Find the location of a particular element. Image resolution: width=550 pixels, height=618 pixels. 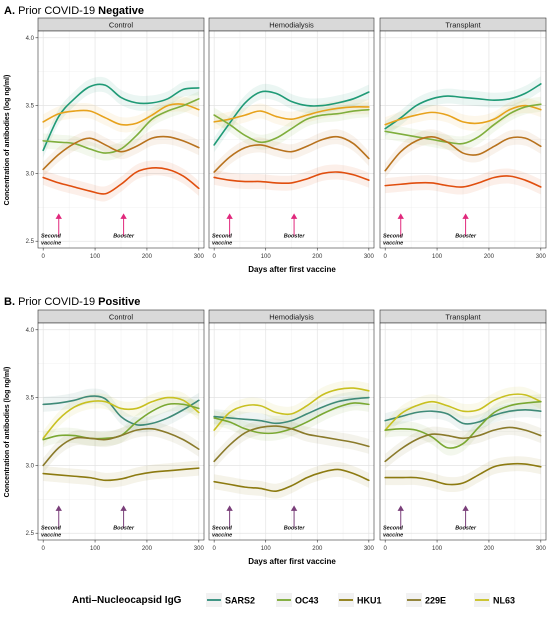

legend-entry: SARS2 is located at coordinates (230, 600).